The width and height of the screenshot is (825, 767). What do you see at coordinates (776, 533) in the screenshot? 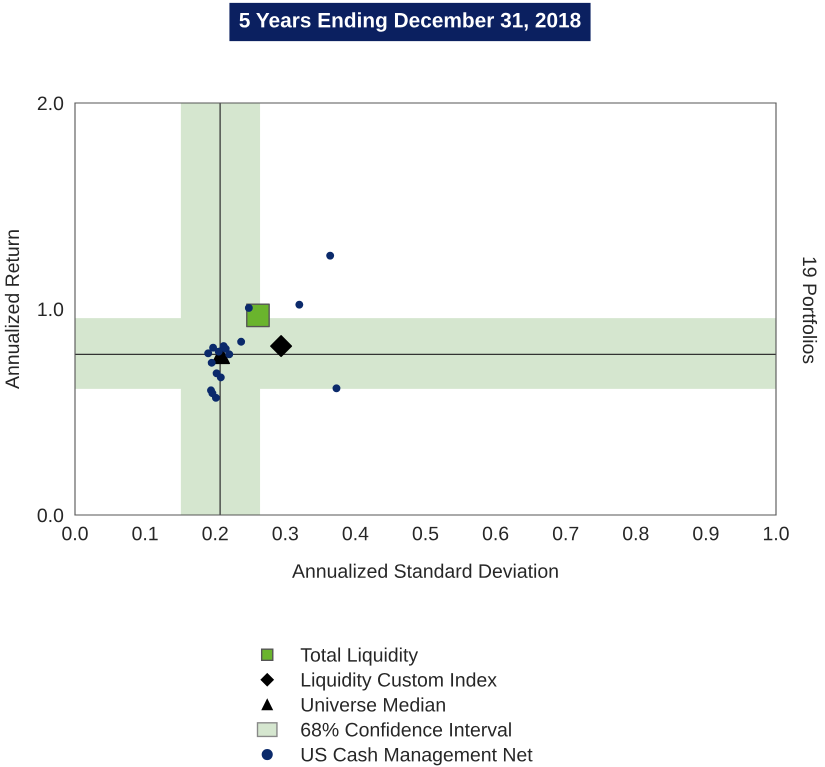
I see `x-tick-label: 1.0` at bounding box center [776, 533].